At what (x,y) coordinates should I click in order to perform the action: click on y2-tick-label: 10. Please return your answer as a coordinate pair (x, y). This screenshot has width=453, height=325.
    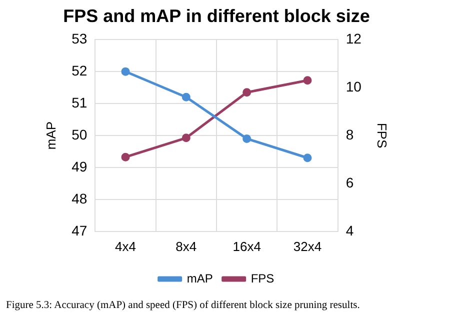
    Looking at the image, I should click on (354, 86).